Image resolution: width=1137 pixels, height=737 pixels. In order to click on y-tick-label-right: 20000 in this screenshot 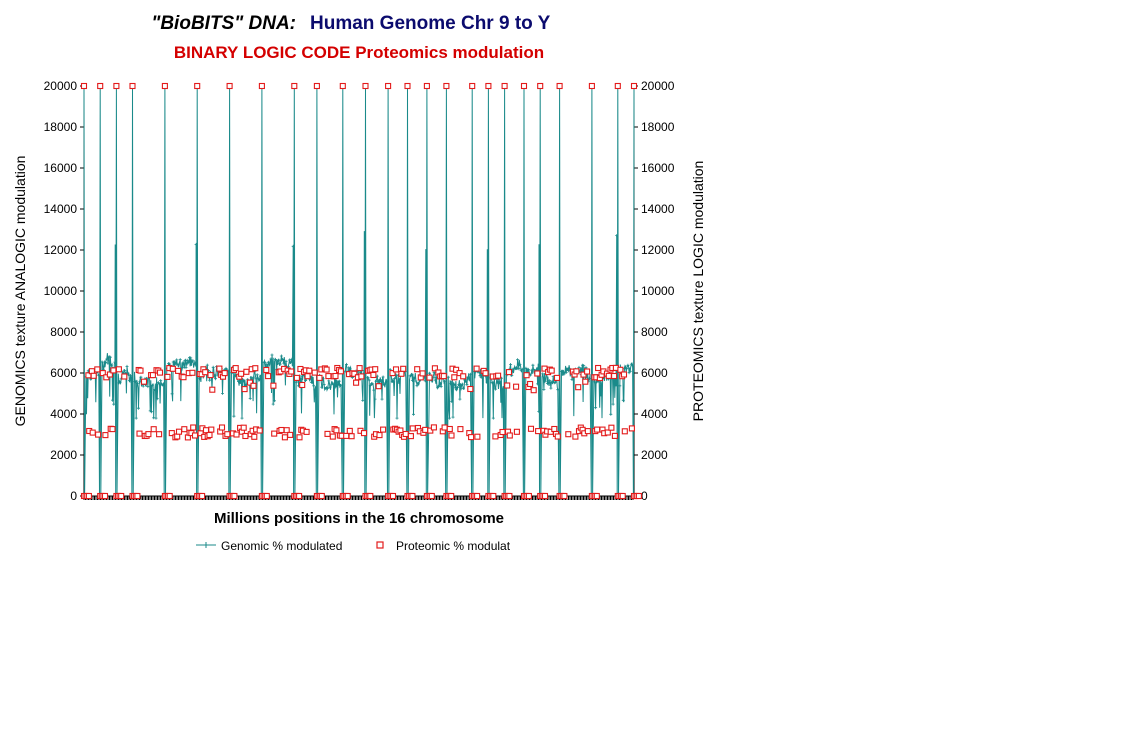, I will do `click(658, 86)`.